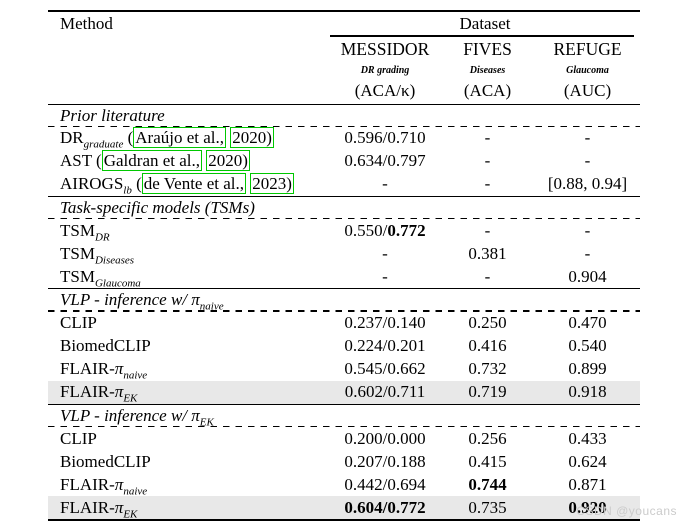  Describe the element at coordinates (587, 70) in the screenshot. I see `task-label-glaucoma: Glaucoma` at that location.